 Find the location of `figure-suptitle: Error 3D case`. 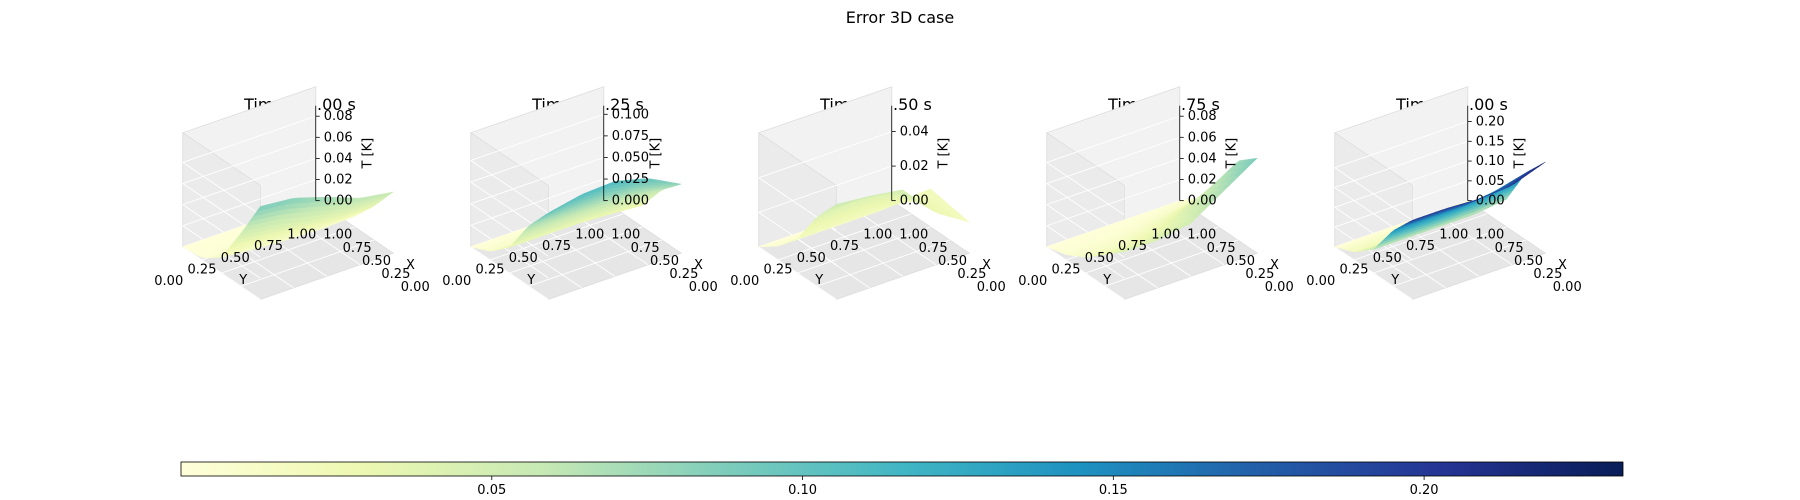

figure-suptitle: Error 3D case is located at coordinates (900, 17).